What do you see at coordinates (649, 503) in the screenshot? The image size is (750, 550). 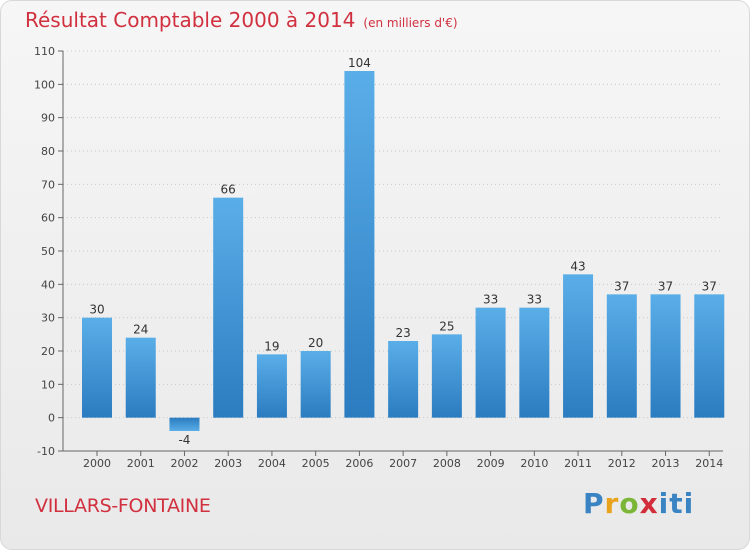 I see `logo-letter-x: x` at bounding box center [649, 503].